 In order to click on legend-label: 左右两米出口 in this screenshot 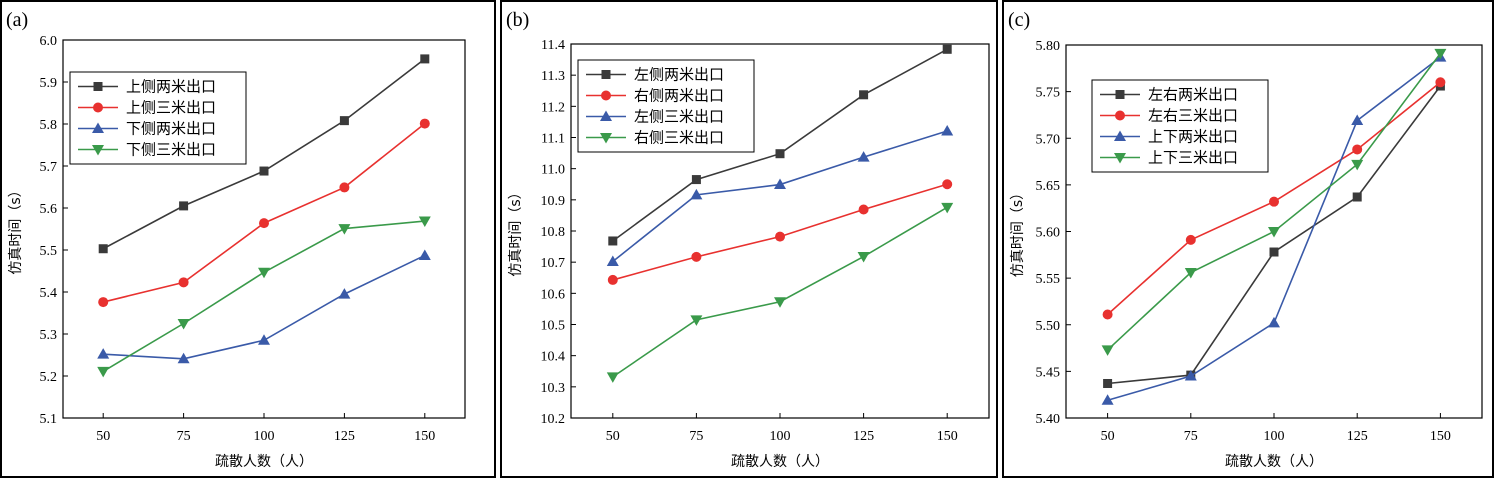, I will do `click(1193, 95)`.